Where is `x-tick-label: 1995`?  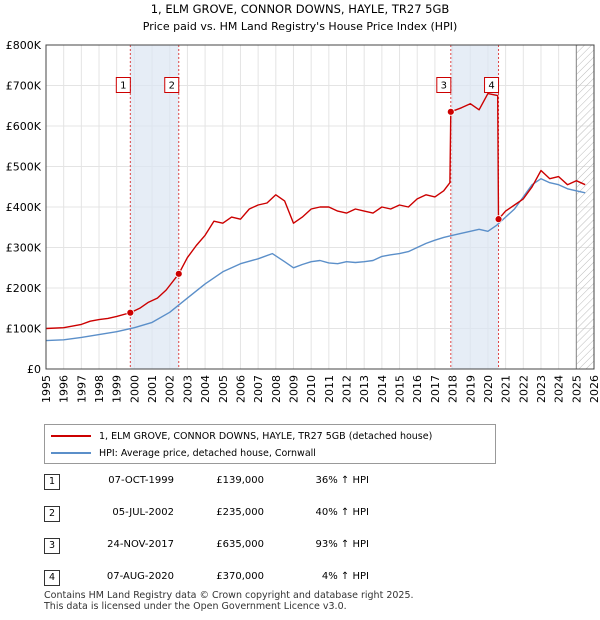 x-tick-label: 1995 is located at coordinates (46, 389).